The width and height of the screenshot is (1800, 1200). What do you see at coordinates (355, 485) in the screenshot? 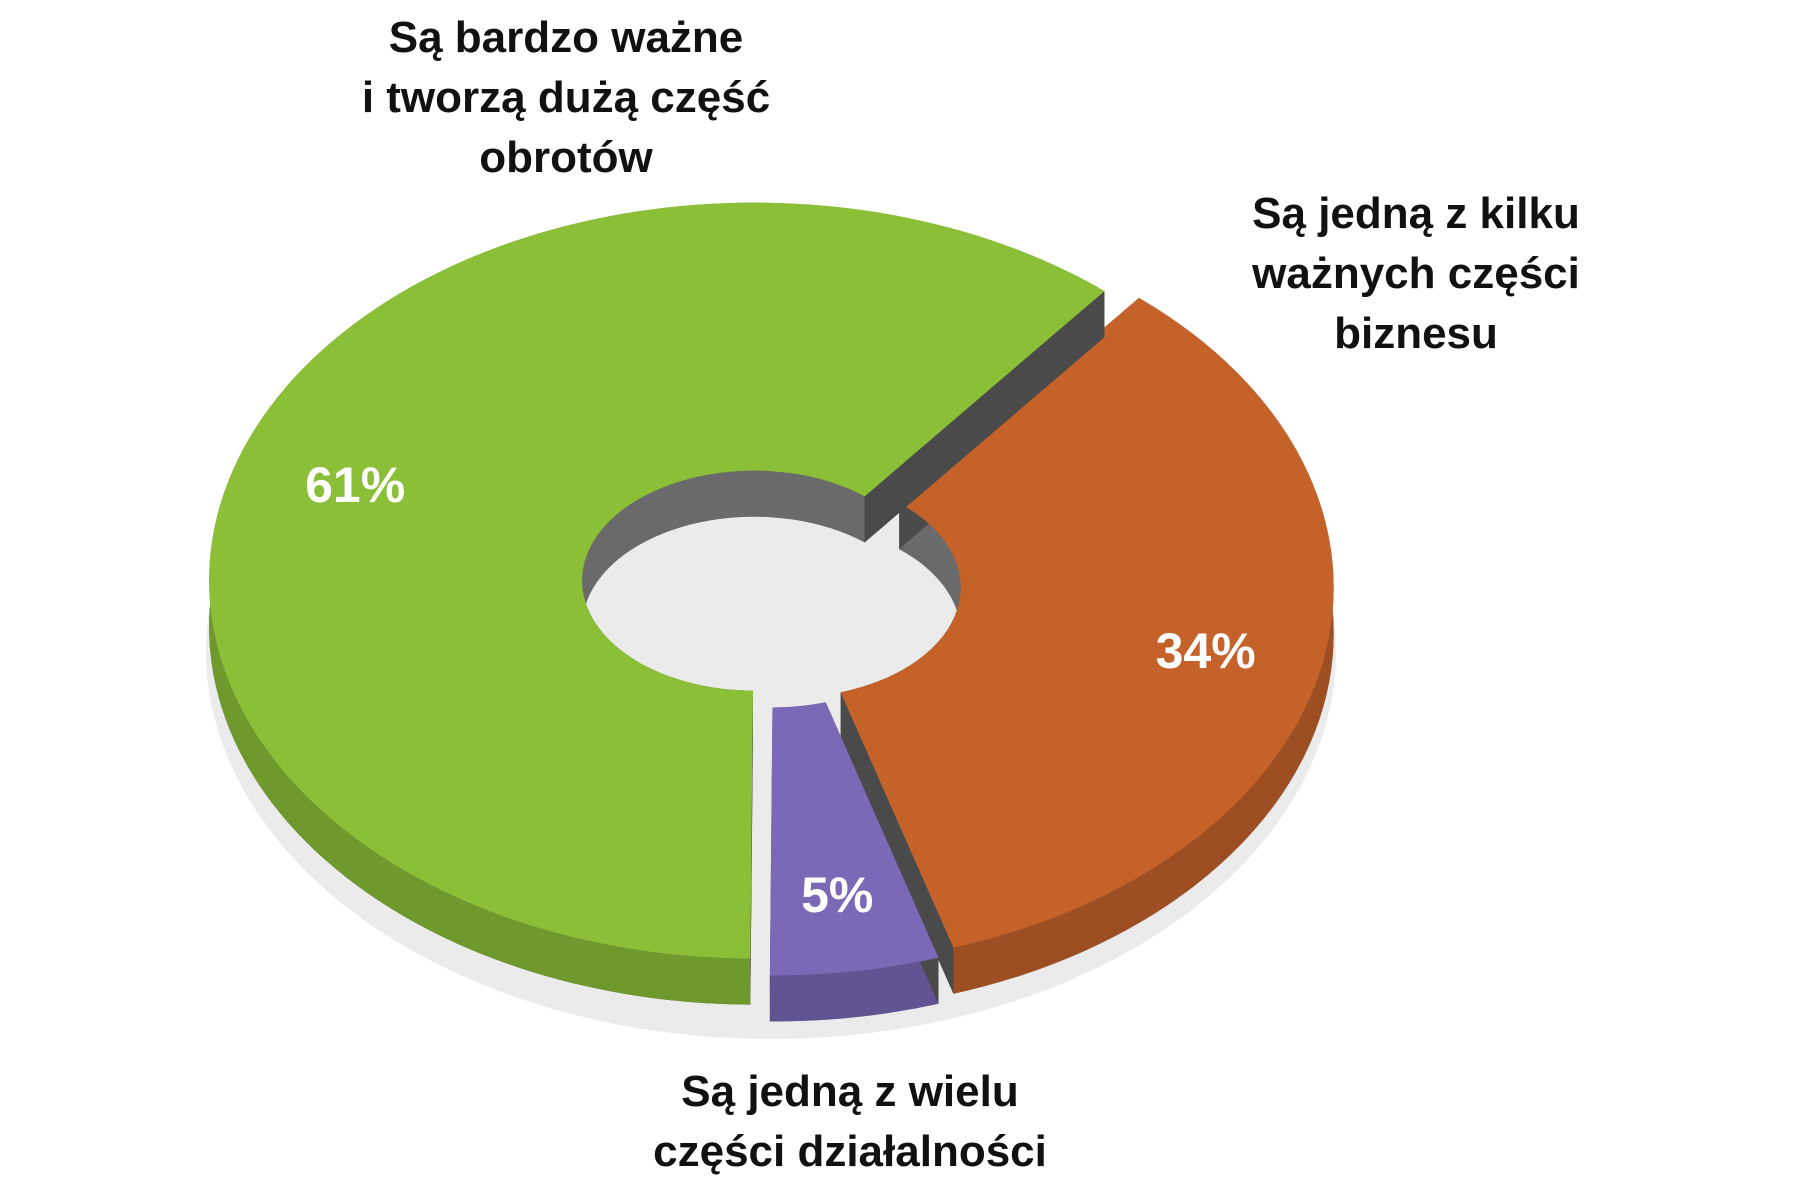
I see `value-label: 61%` at bounding box center [355, 485].